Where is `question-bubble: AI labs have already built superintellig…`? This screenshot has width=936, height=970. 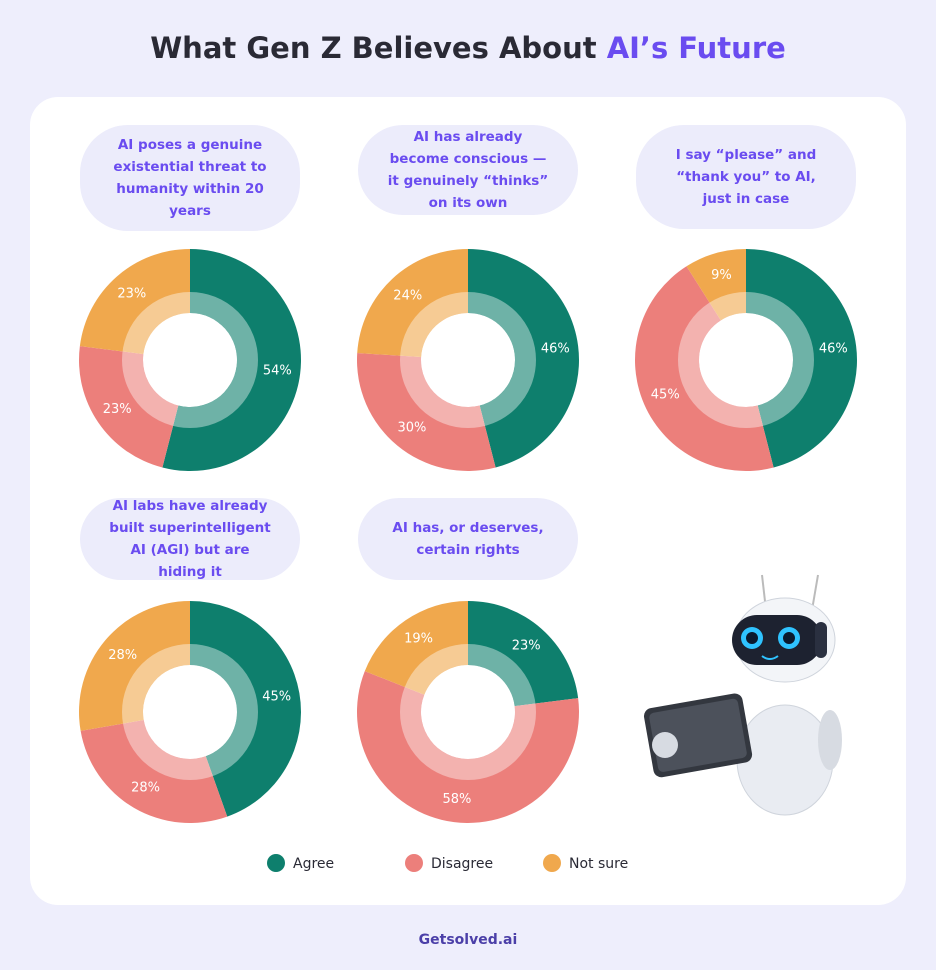 question-bubble: AI labs have already built superintellig… is located at coordinates (190, 539).